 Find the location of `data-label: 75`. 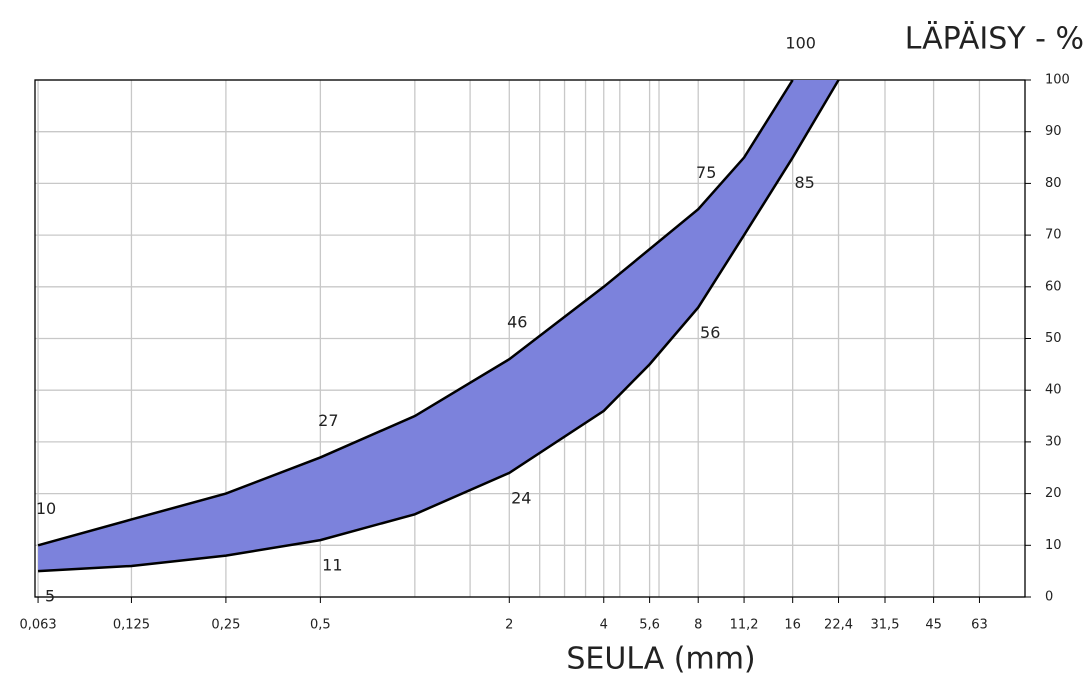

data-label: 75 is located at coordinates (706, 172).